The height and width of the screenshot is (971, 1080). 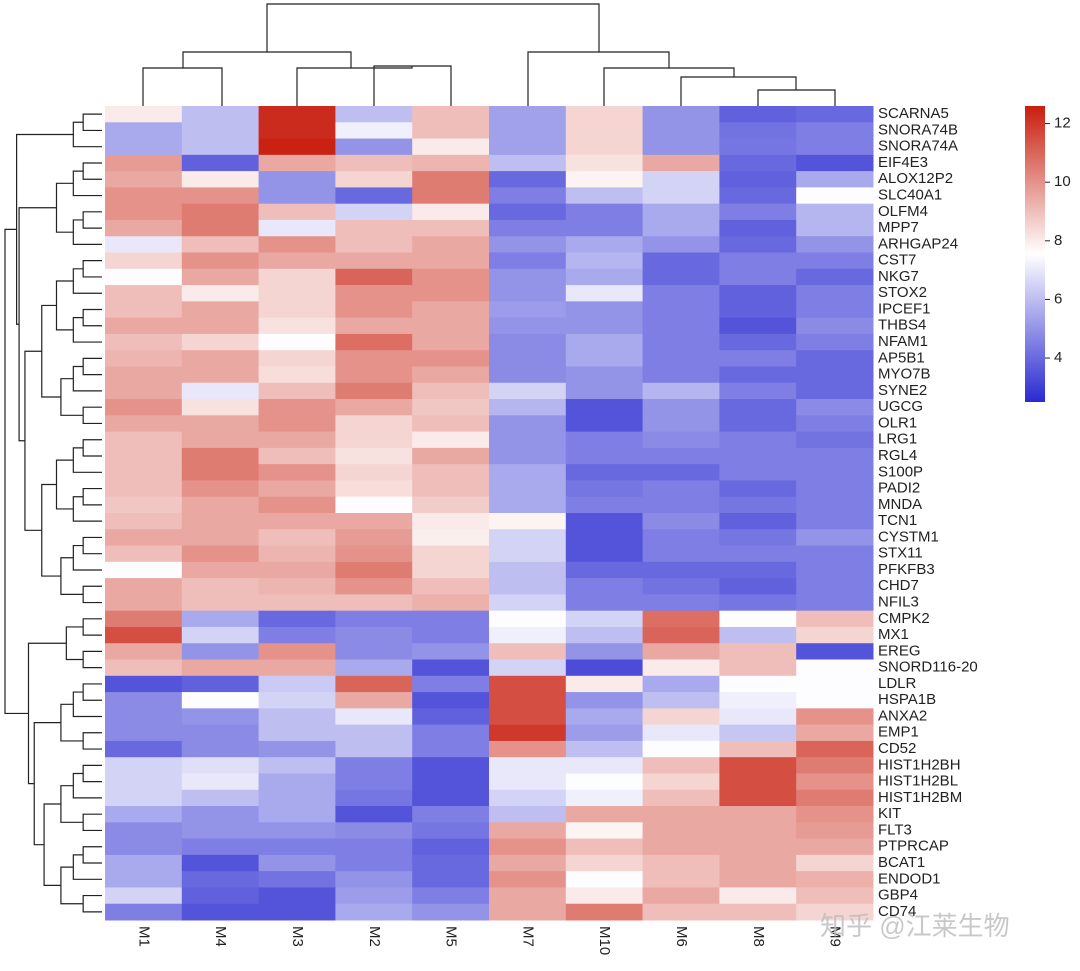 I want to click on row-label: CYSTM1, so click(x=908, y=536).